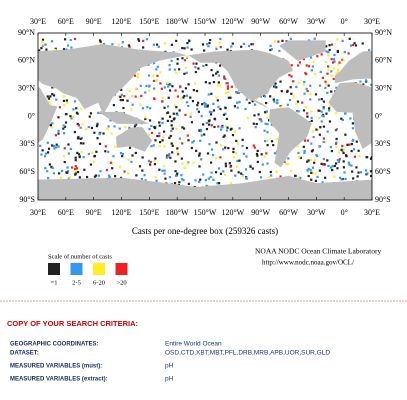 The height and width of the screenshot is (400, 407). I want to click on lat-label: 30°S, so click(27, 143).